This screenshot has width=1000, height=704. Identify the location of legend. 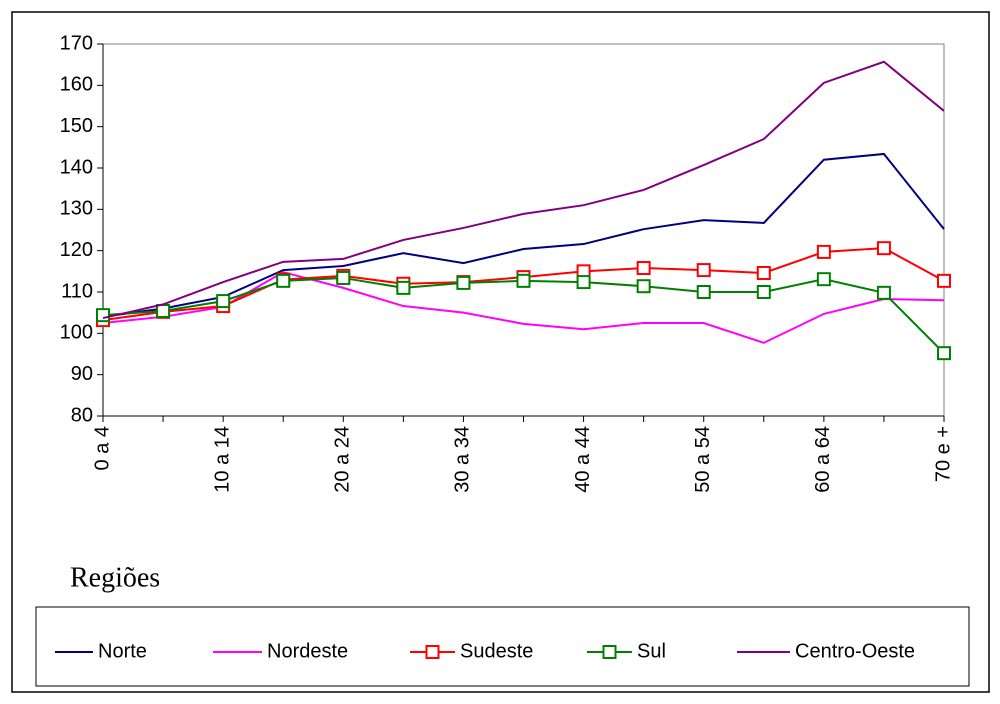
(502, 646).